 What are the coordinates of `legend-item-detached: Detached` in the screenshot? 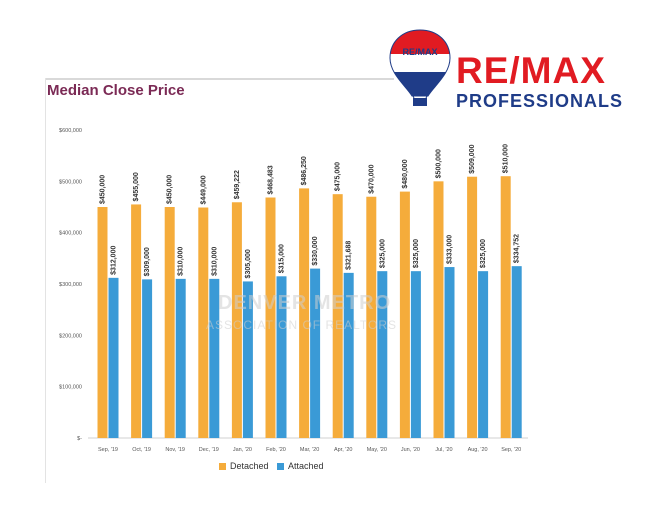 It's located at (244, 466).